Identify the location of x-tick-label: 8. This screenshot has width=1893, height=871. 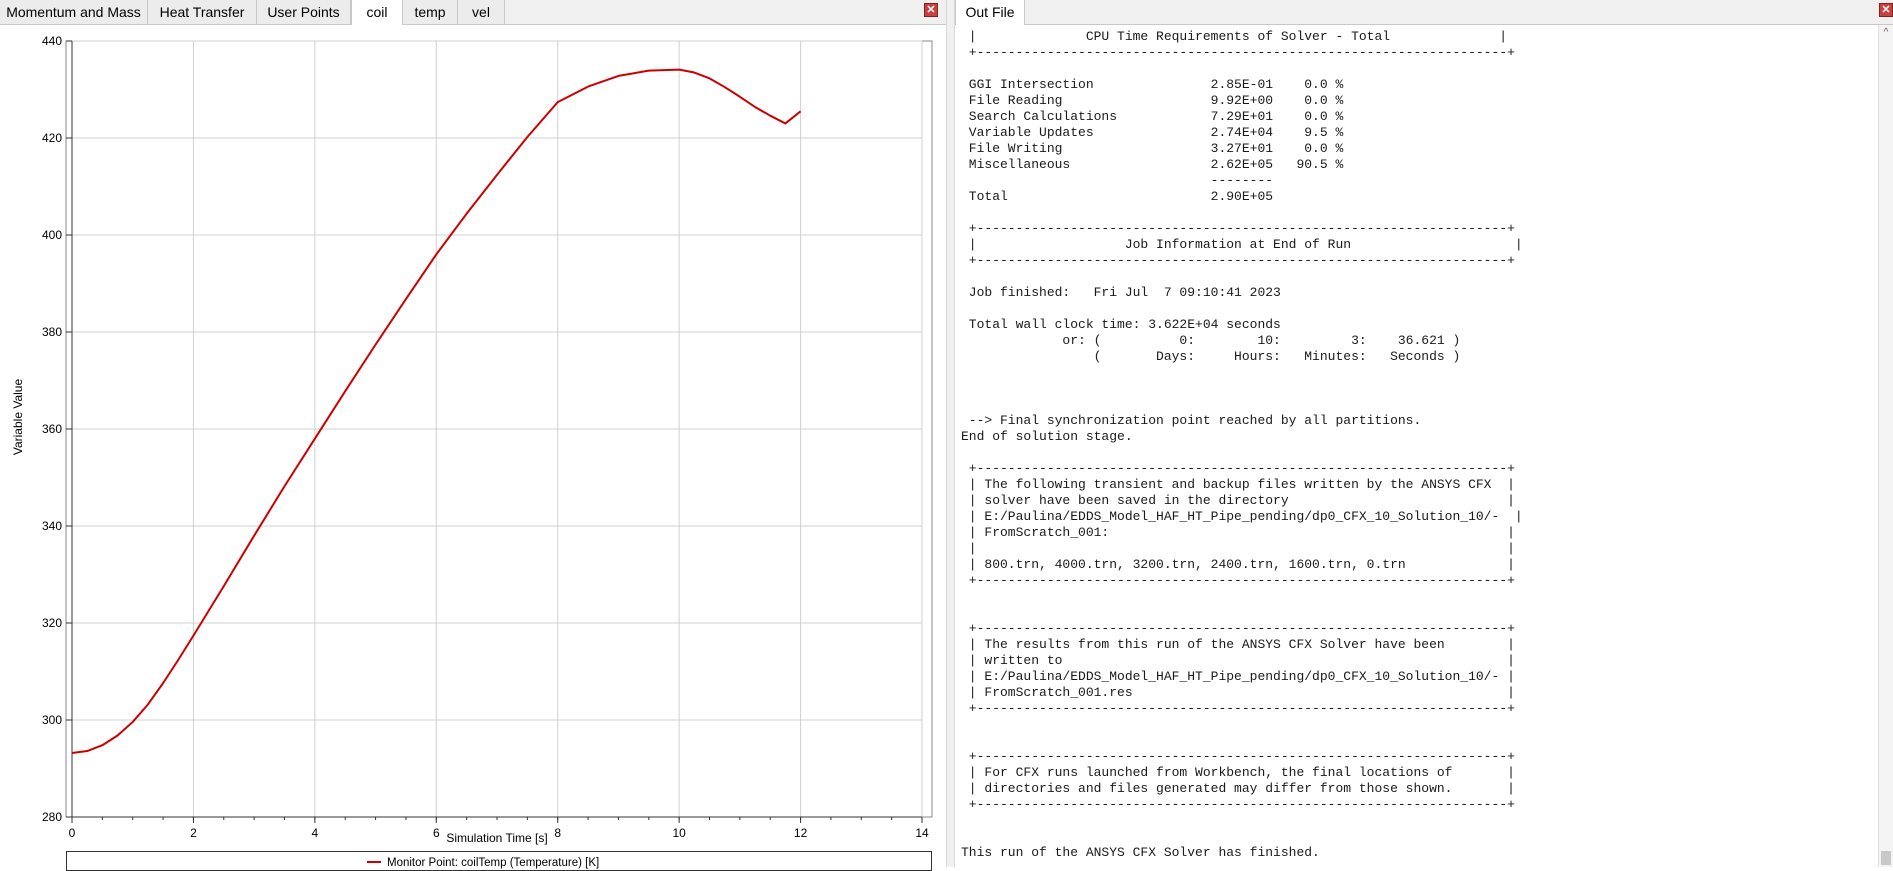
(557, 833).